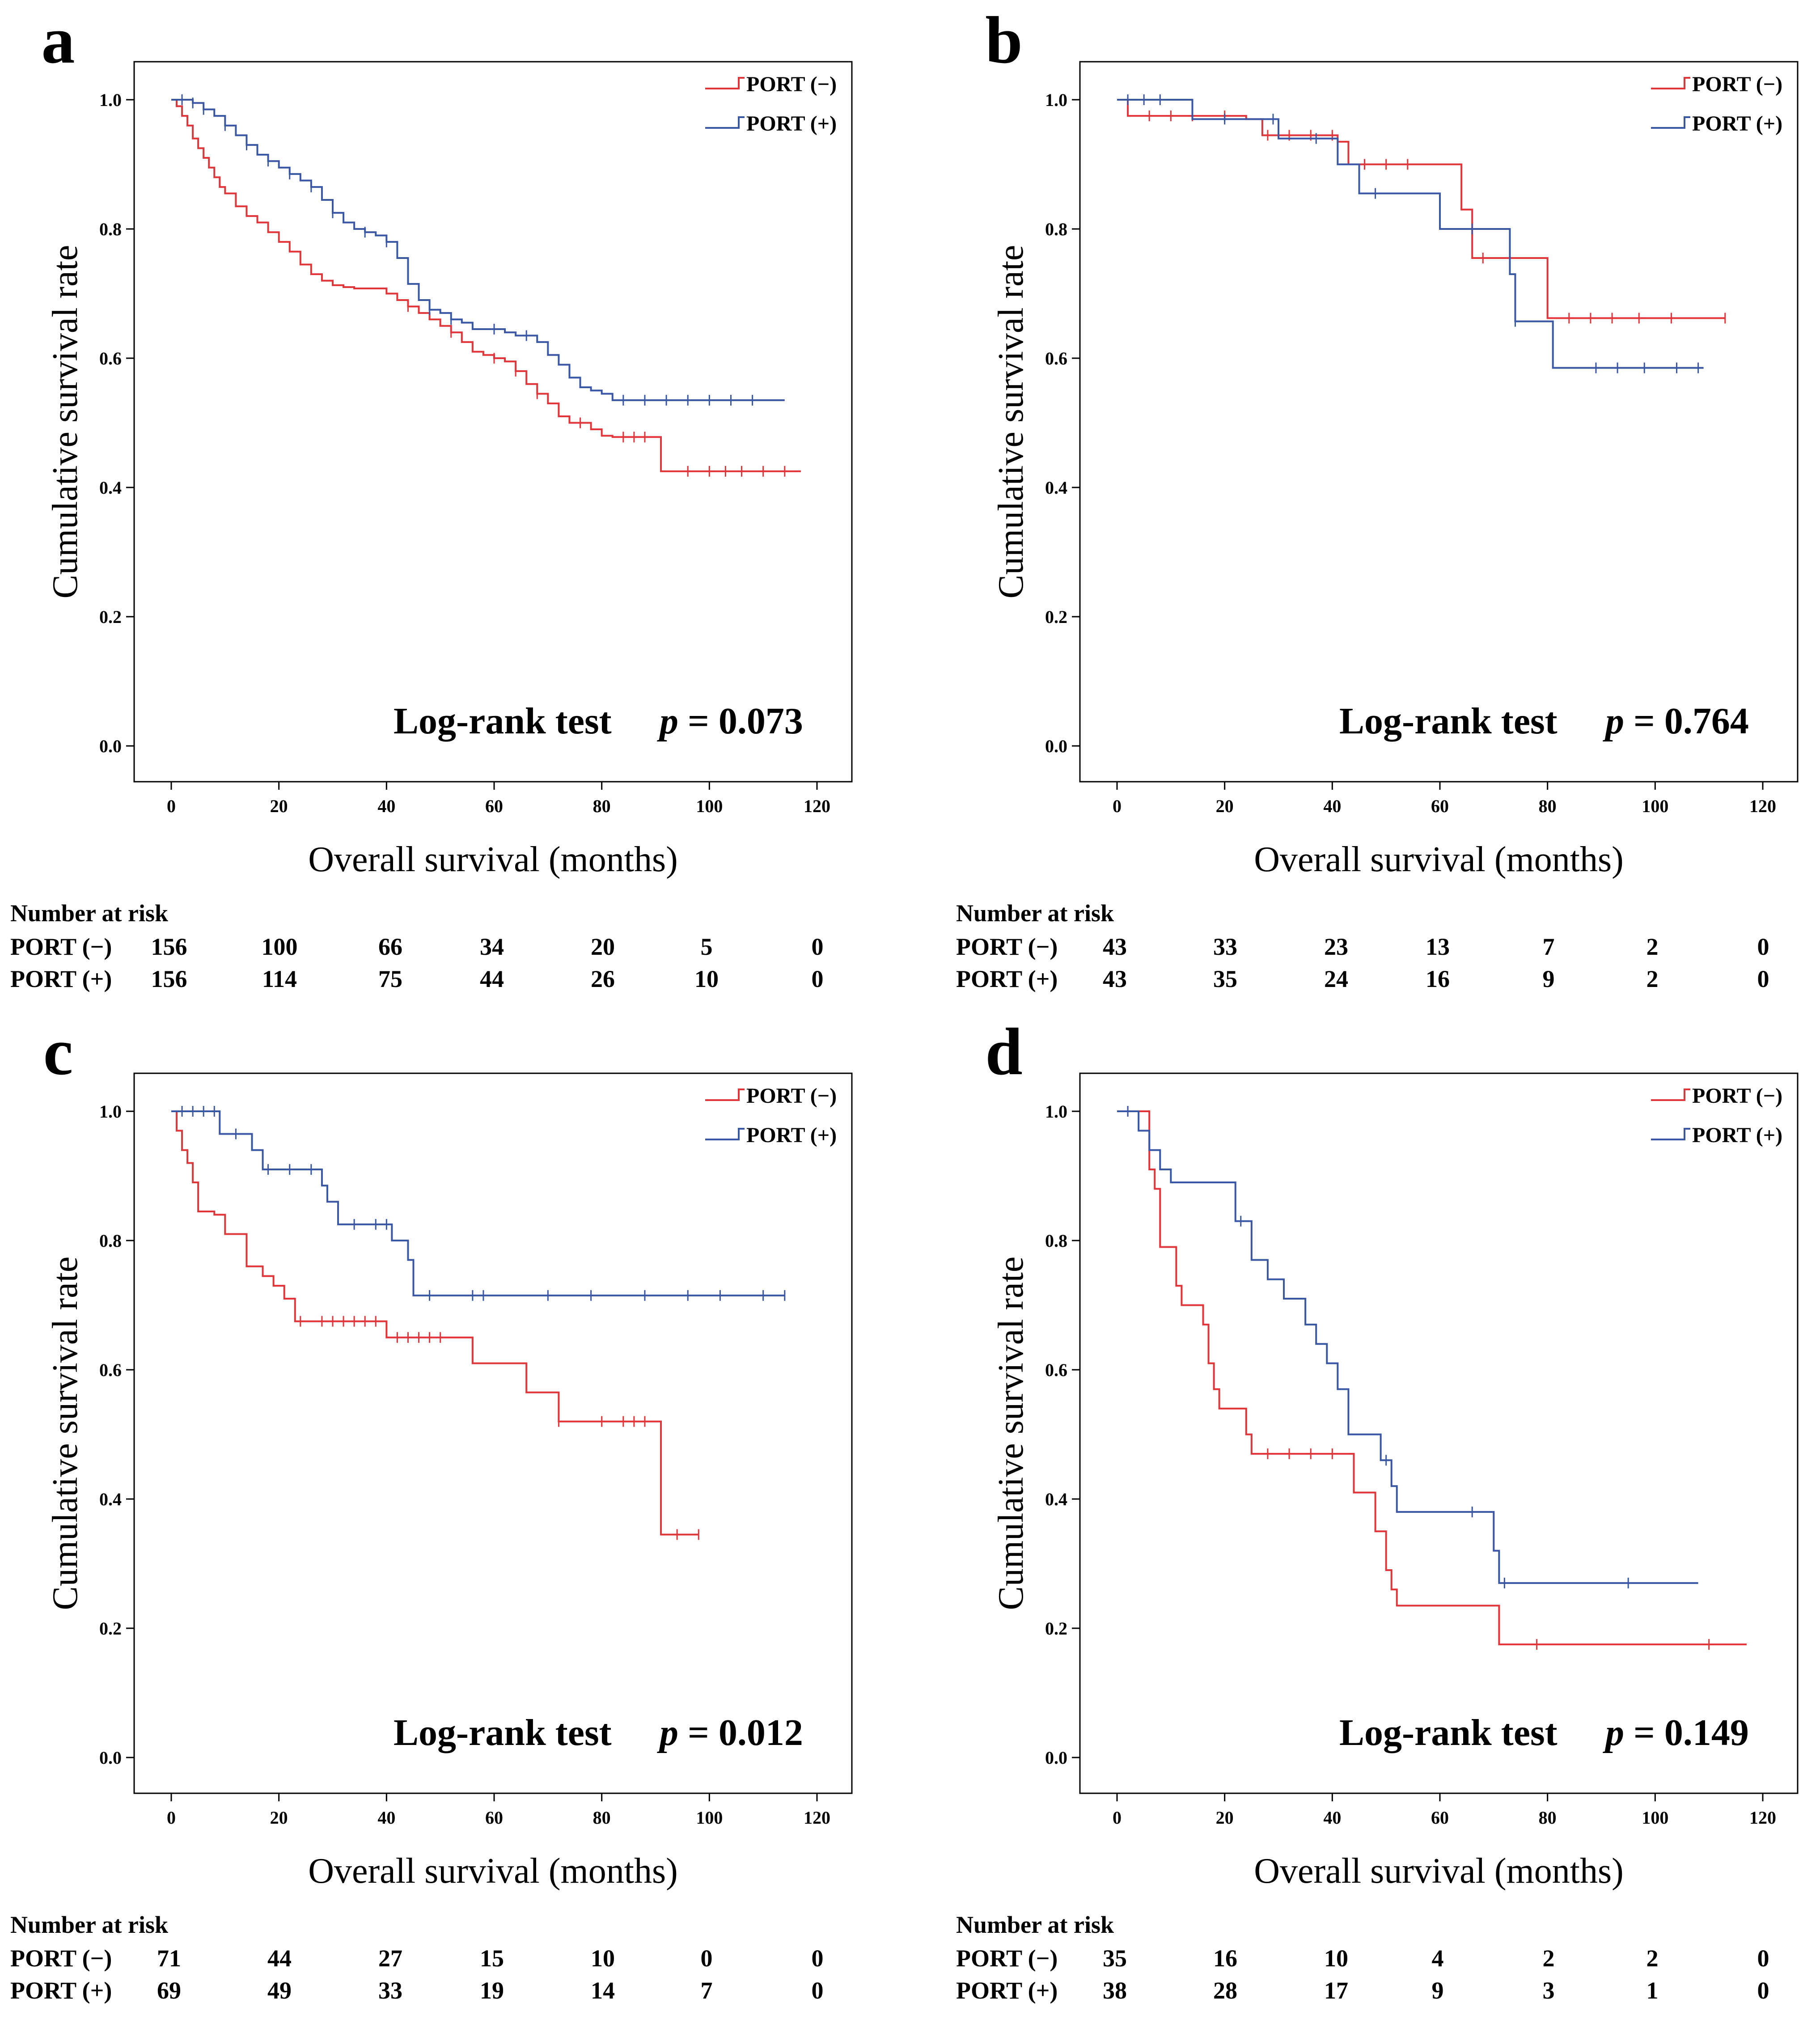 This screenshot has height=2037, width=1820. What do you see at coordinates (492, 946) in the screenshot?
I see `risk-count: 34` at bounding box center [492, 946].